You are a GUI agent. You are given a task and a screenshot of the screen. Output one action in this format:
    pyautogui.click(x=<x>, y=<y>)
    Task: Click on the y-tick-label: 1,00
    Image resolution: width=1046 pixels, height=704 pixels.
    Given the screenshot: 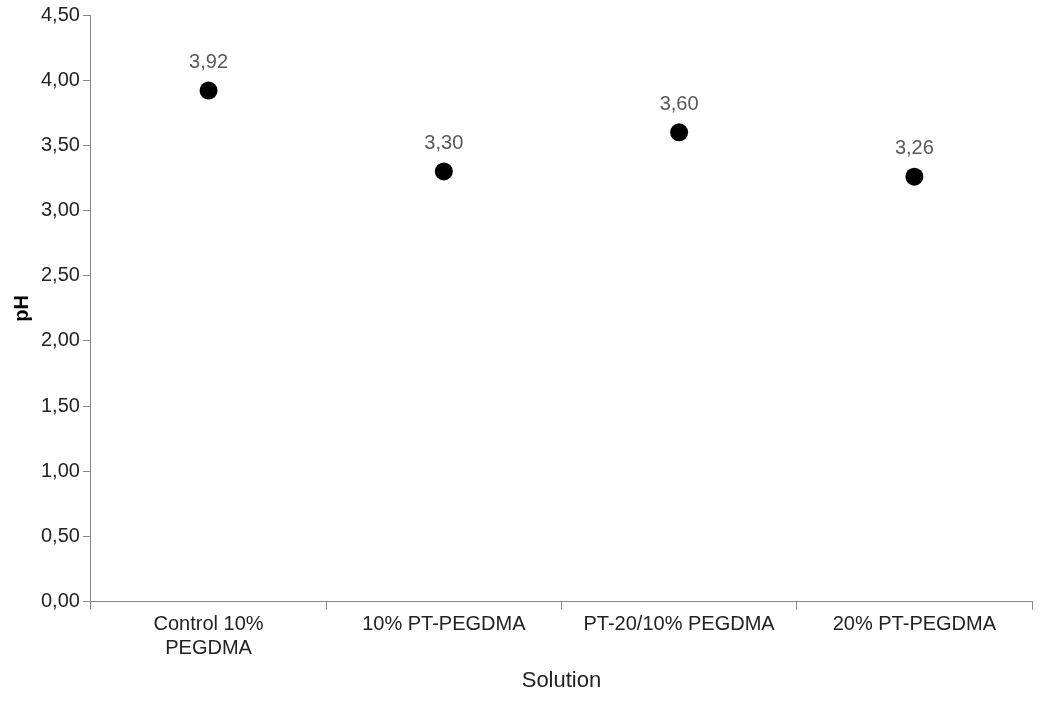 What is the action you would take?
    pyautogui.click(x=60, y=469)
    